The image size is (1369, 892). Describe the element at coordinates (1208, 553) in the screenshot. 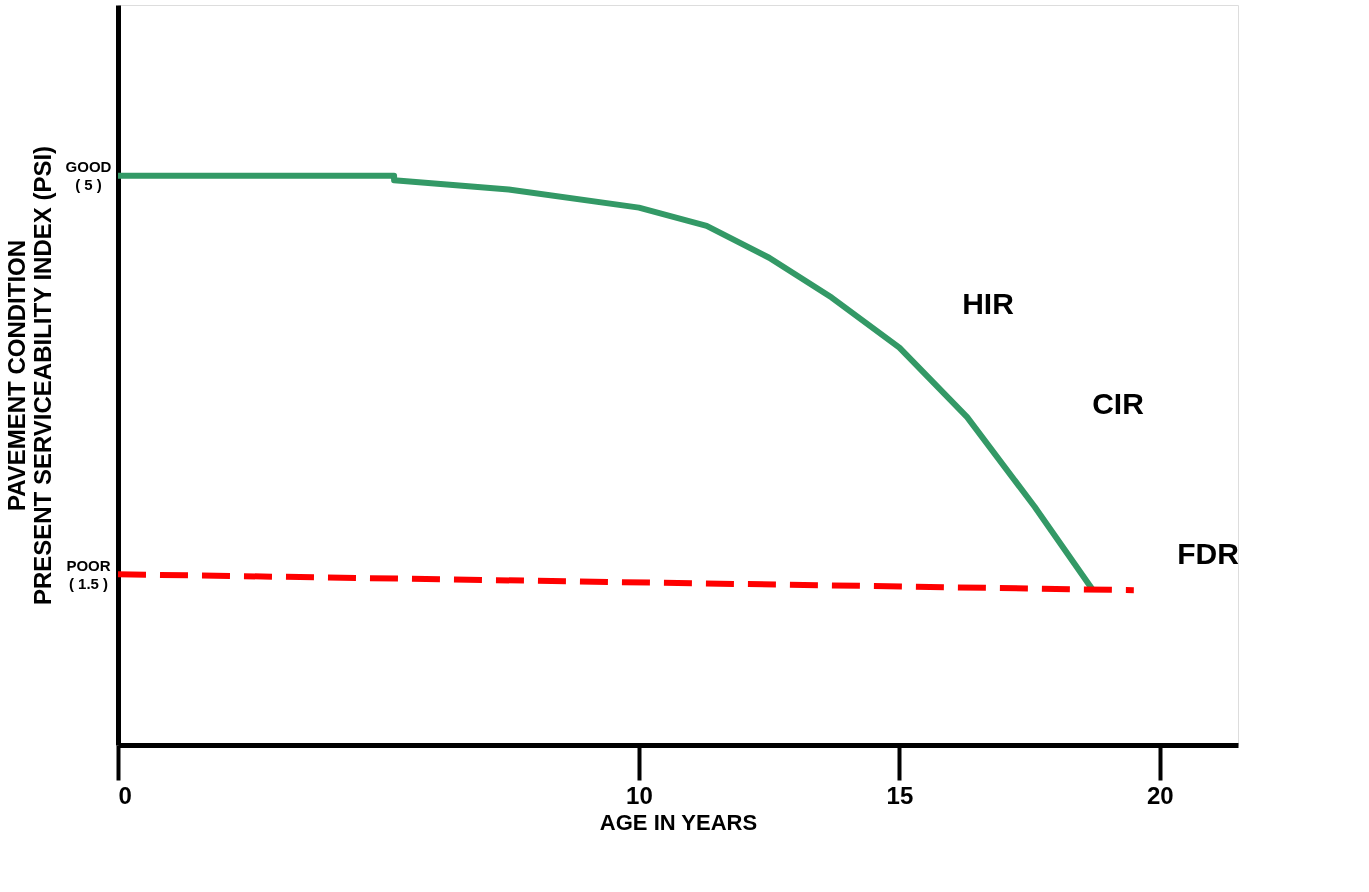

I see `annotation: FDR` at that location.